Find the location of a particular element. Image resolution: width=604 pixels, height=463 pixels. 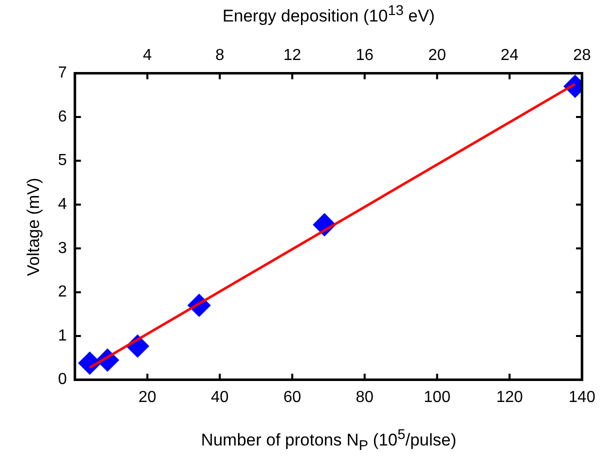

x-tick-label: 100 is located at coordinates (437, 397).